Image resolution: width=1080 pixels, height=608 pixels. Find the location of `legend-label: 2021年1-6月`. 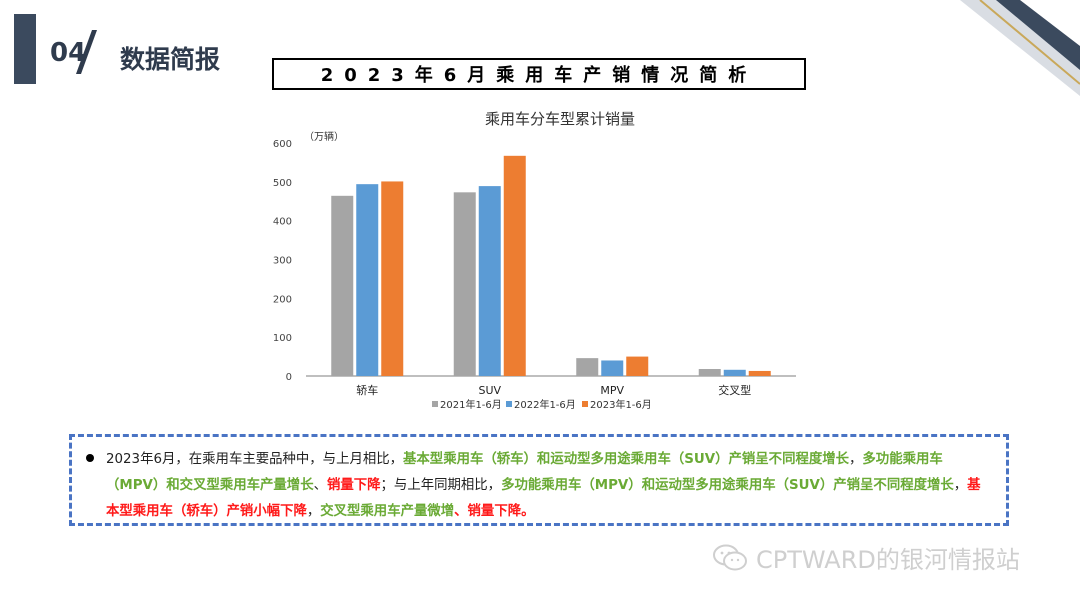

legend-label: 2021年1-6月 is located at coordinates (471, 404).